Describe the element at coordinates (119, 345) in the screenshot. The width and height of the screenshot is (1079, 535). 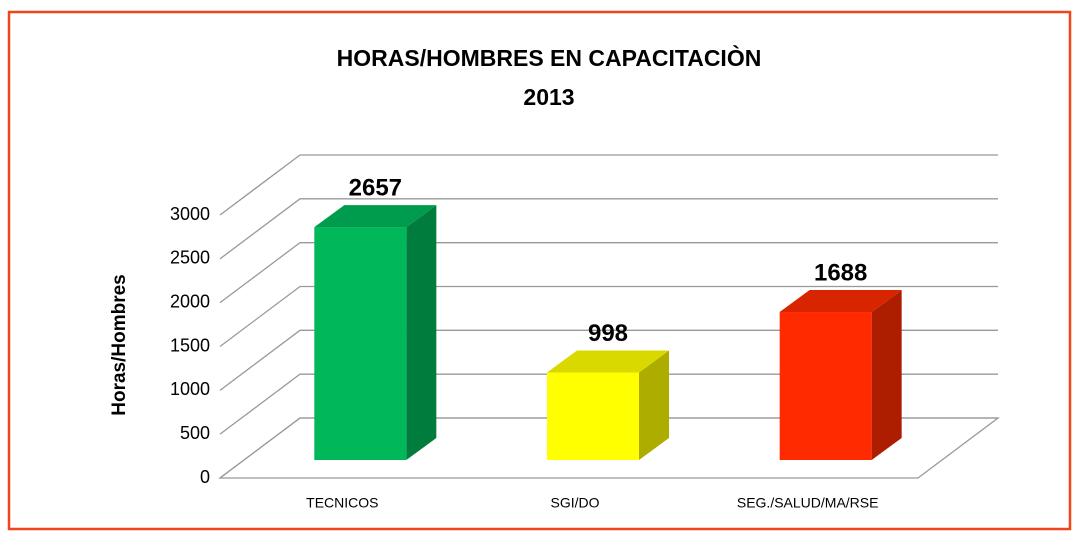
I see `y-axis-label: Horas/Hombres` at that location.